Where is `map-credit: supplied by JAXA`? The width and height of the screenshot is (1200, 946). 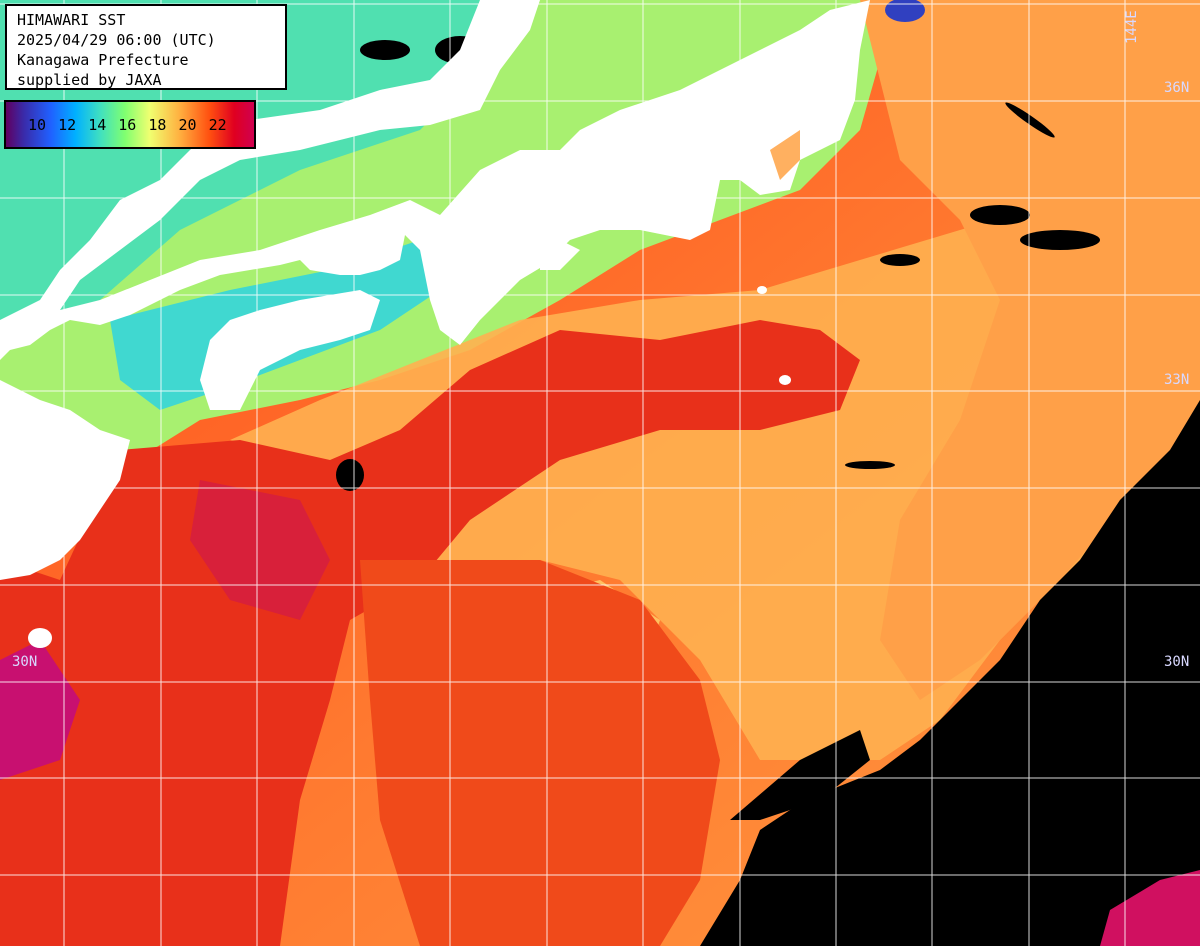
map-credit: supplied by JAXA is located at coordinates (89, 80).